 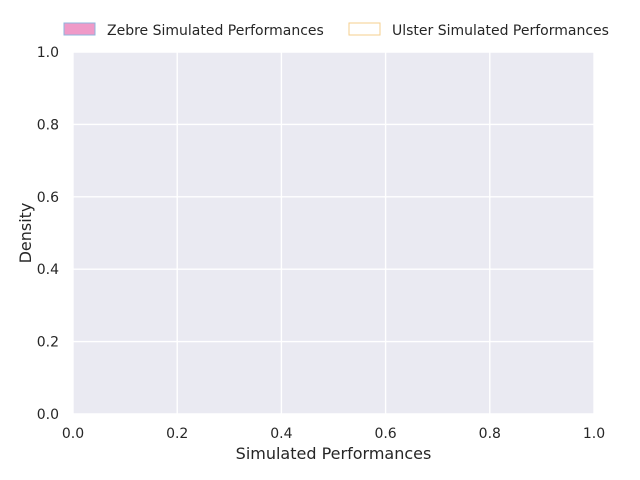 I want to click on x-tick-label: 0.6, so click(x=385, y=434).